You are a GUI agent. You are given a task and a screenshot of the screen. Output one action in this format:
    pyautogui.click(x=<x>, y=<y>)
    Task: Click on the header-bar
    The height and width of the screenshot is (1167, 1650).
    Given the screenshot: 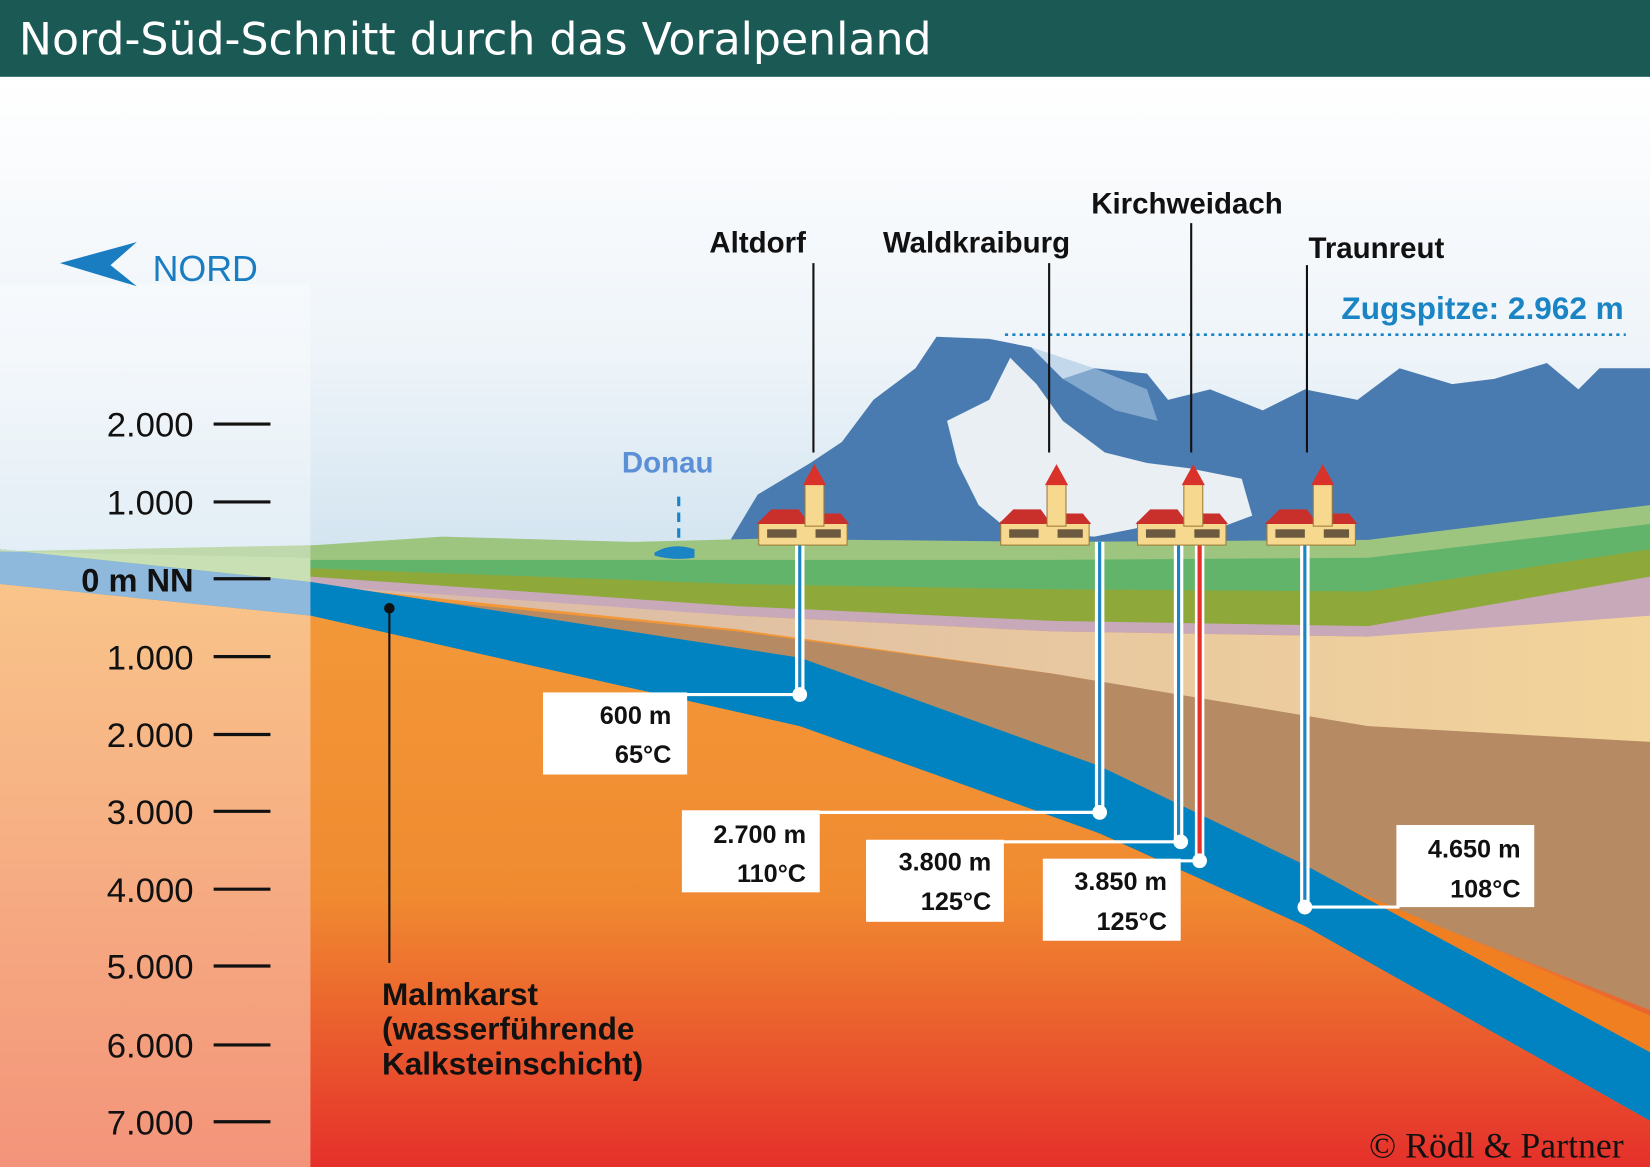 What is the action you would take?
    pyautogui.click(x=825, y=38)
    